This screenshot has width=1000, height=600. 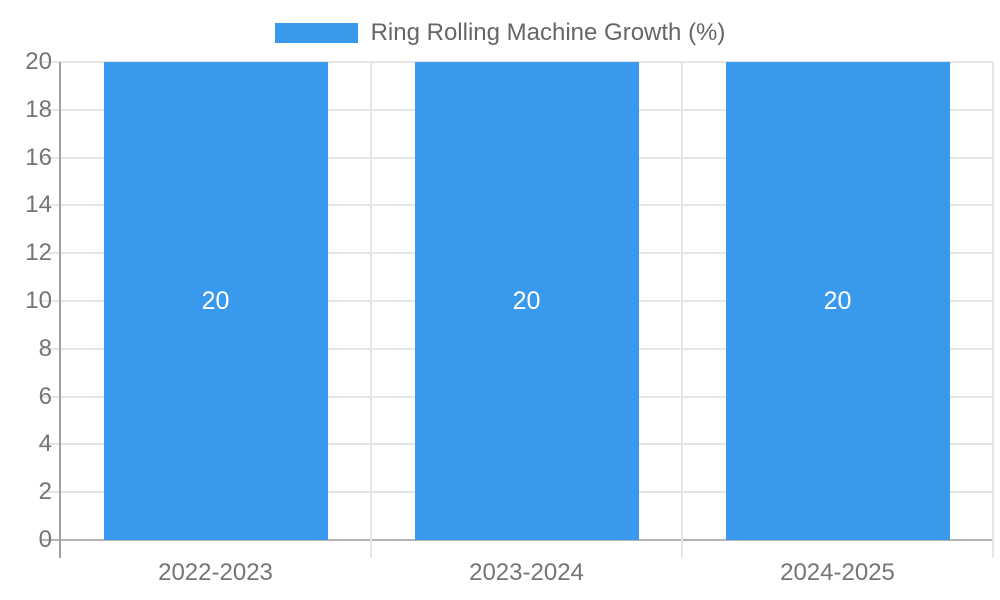 I want to click on x-axis-label: 2022-2023, so click(x=215, y=572).